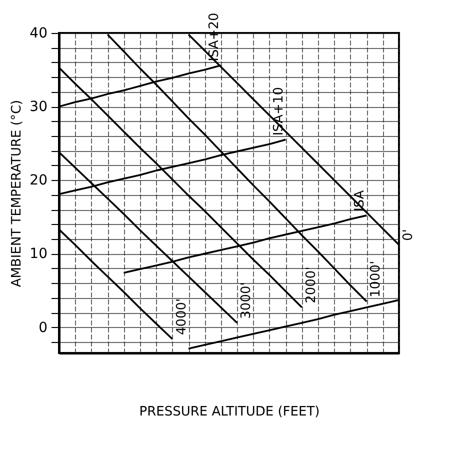 The image size is (456, 464). I want to click on x-axis-title: PRESSURE ALTITUDE (FEET), so click(229, 412).